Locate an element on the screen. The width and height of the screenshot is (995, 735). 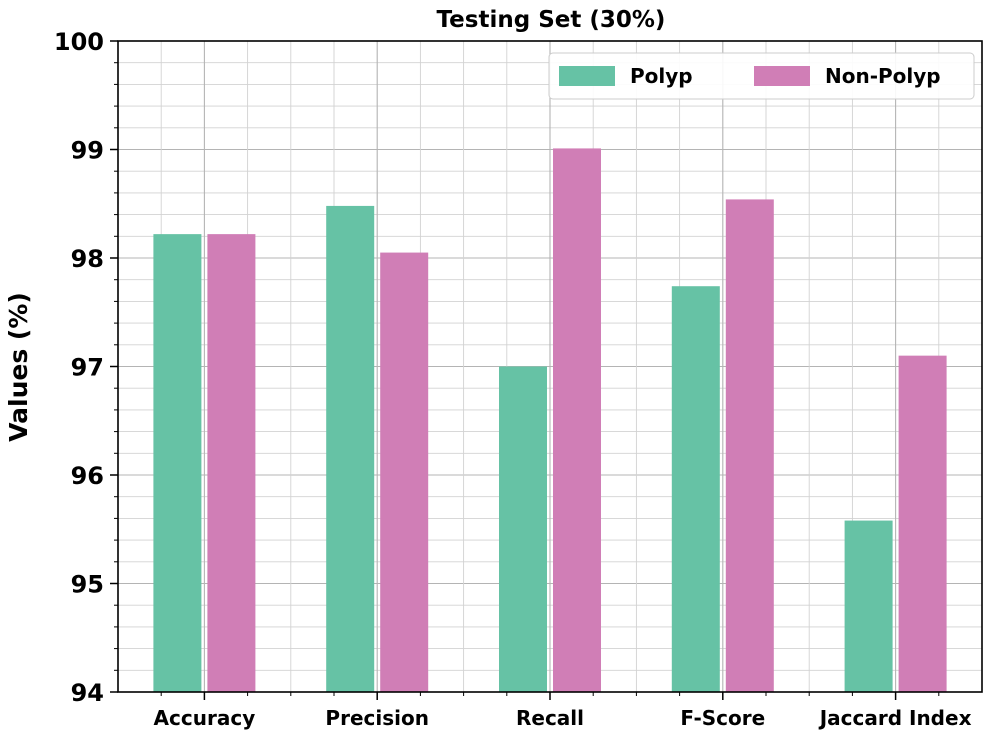
bar-non-polyp-jaccard-index is located at coordinates (922, 523).